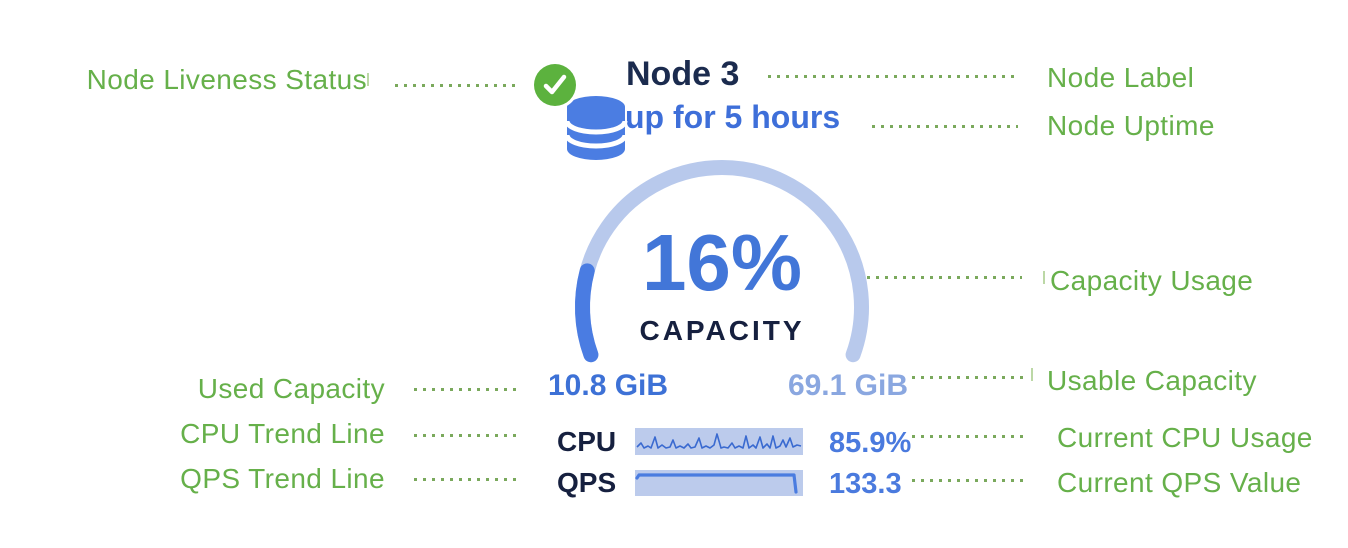 The width and height of the screenshot is (1348, 548). Describe the element at coordinates (586, 313) in the screenshot. I see `gauge-used-arc` at that location.